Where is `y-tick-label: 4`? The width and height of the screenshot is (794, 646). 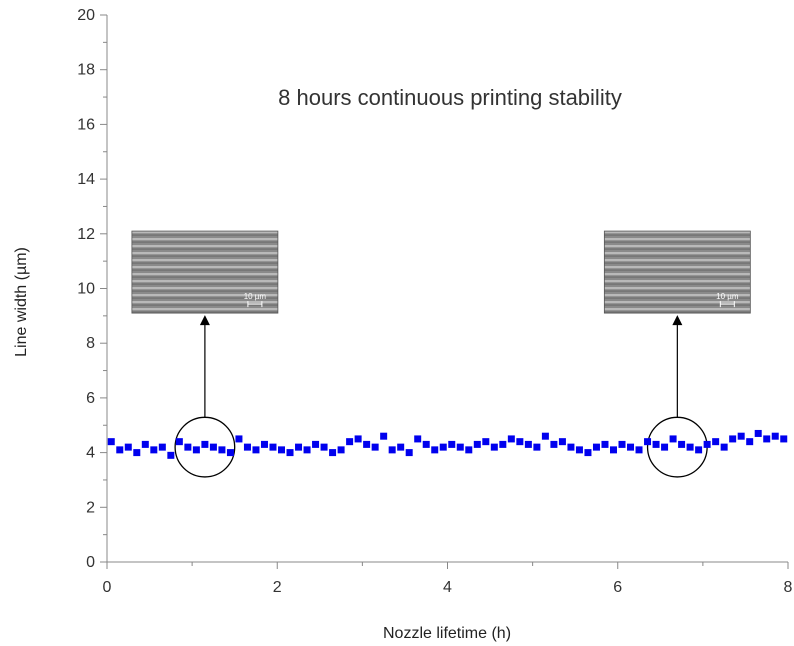 y-tick-label: 4 is located at coordinates (90, 453).